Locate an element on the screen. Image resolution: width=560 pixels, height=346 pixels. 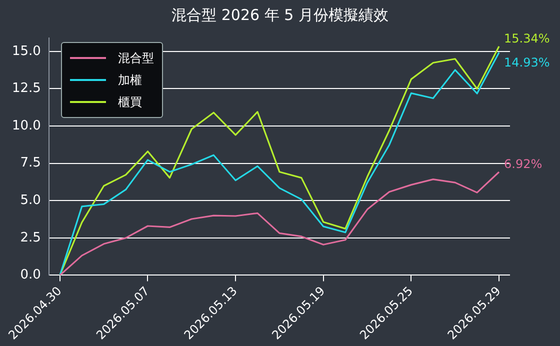
chart-title: 混合型 2026 年 5 月份模擬績效 is located at coordinates (280, 15).